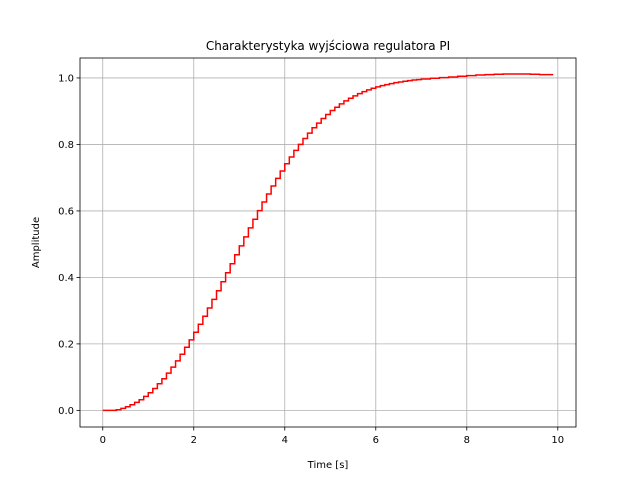 The width and height of the screenshot is (640, 480). Describe the element at coordinates (66, 278) in the screenshot. I see `y-tick-label: 0.4` at that location.